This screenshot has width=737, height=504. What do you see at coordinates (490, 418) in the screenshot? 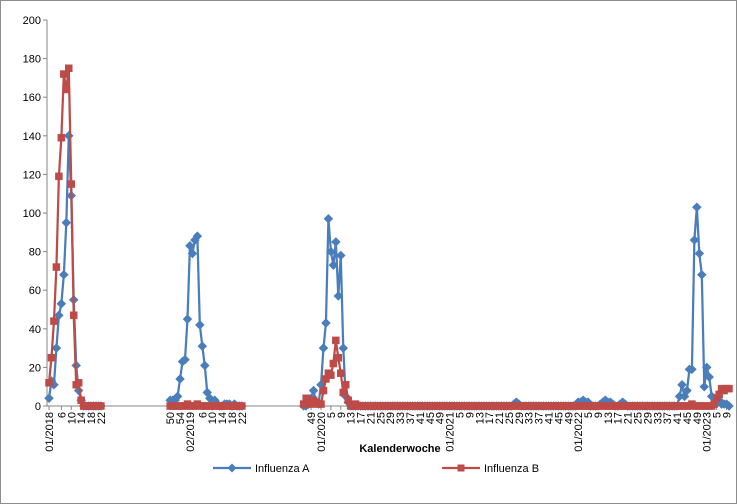
I see `x-tick-label: 17` at bounding box center [490, 418].